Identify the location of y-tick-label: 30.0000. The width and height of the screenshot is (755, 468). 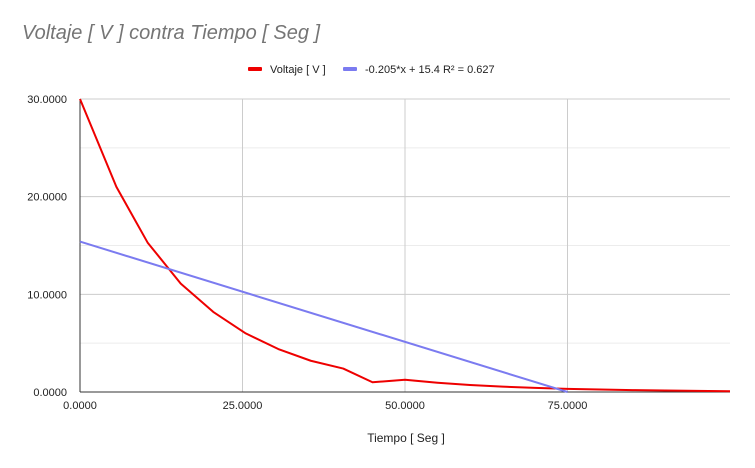
(47, 100).